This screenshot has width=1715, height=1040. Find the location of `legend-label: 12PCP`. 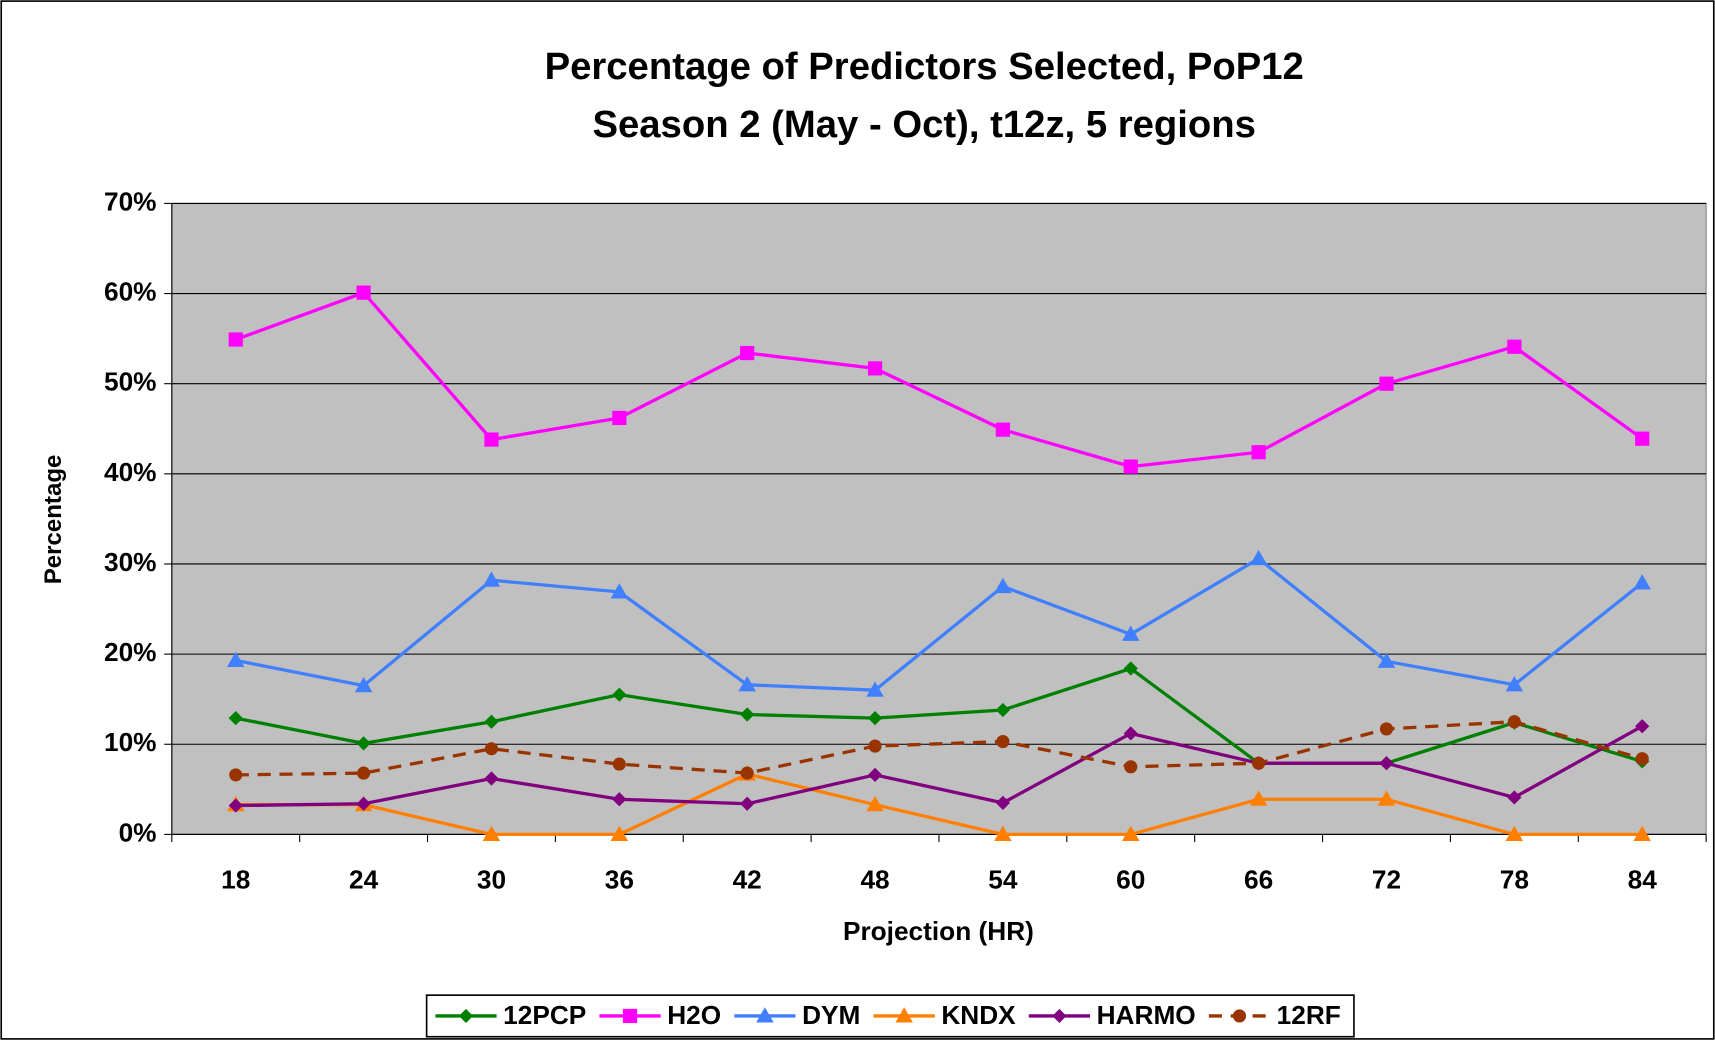

legend-label: 12PCP is located at coordinates (544, 1015).